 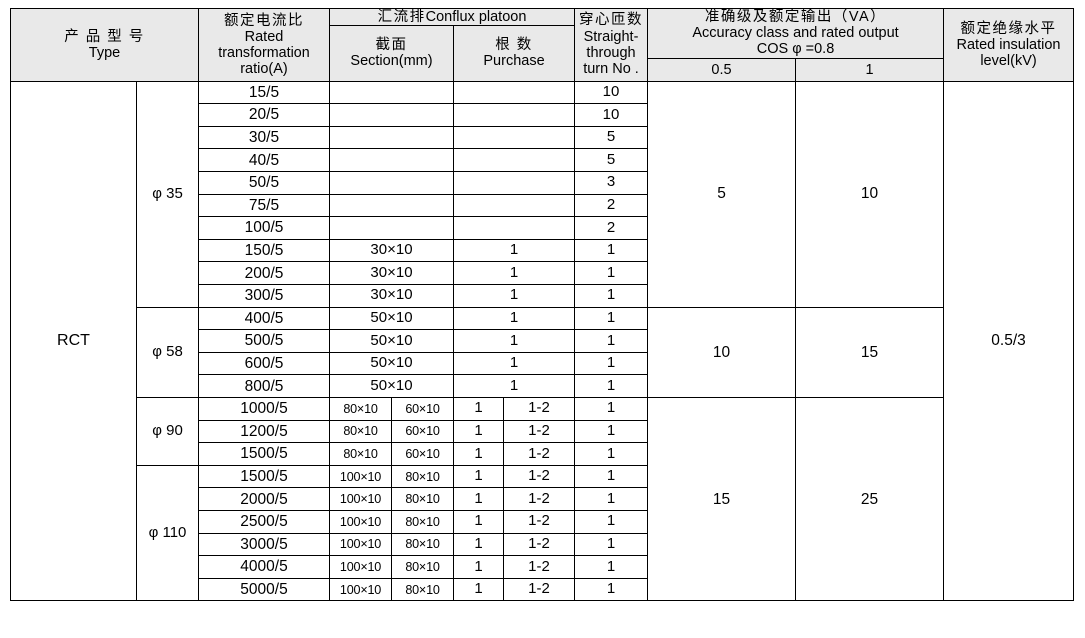 I want to click on cell-ratio: 600/5, so click(x=264, y=363).